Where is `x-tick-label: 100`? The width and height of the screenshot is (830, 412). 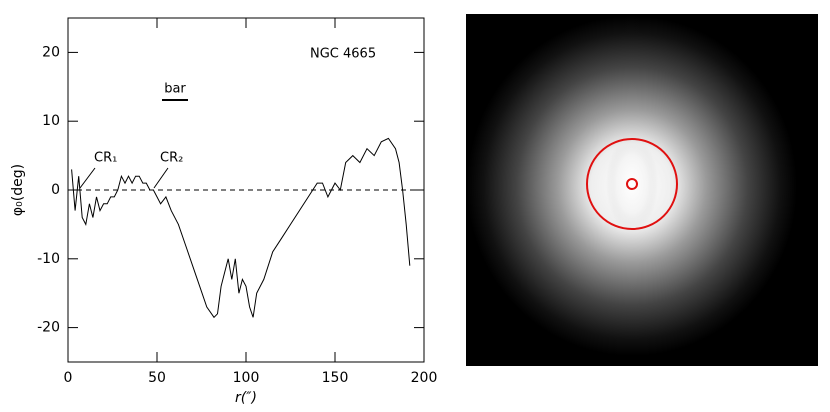
x-tick-label: 100 is located at coordinates (246, 378).